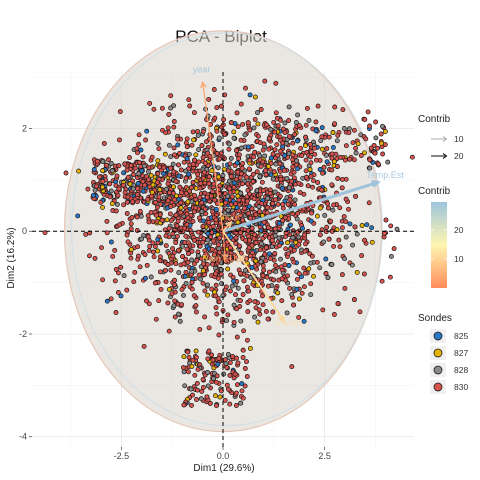 This screenshot has height=480, width=480. What do you see at coordinates (324, 456) in the screenshot?
I see `x-tick-label: 2.5` at bounding box center [324, 456].